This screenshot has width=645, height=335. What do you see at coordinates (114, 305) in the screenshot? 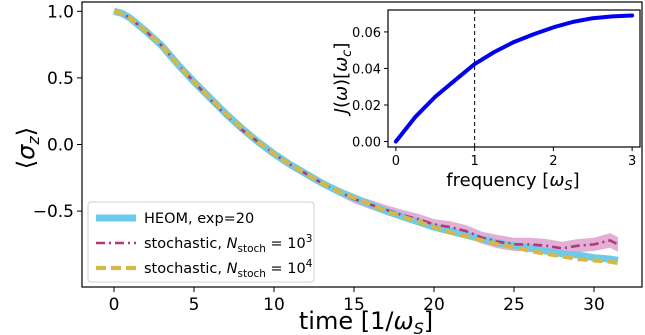
I see `x-tick-label: 0` at bounding box center [114, 305].